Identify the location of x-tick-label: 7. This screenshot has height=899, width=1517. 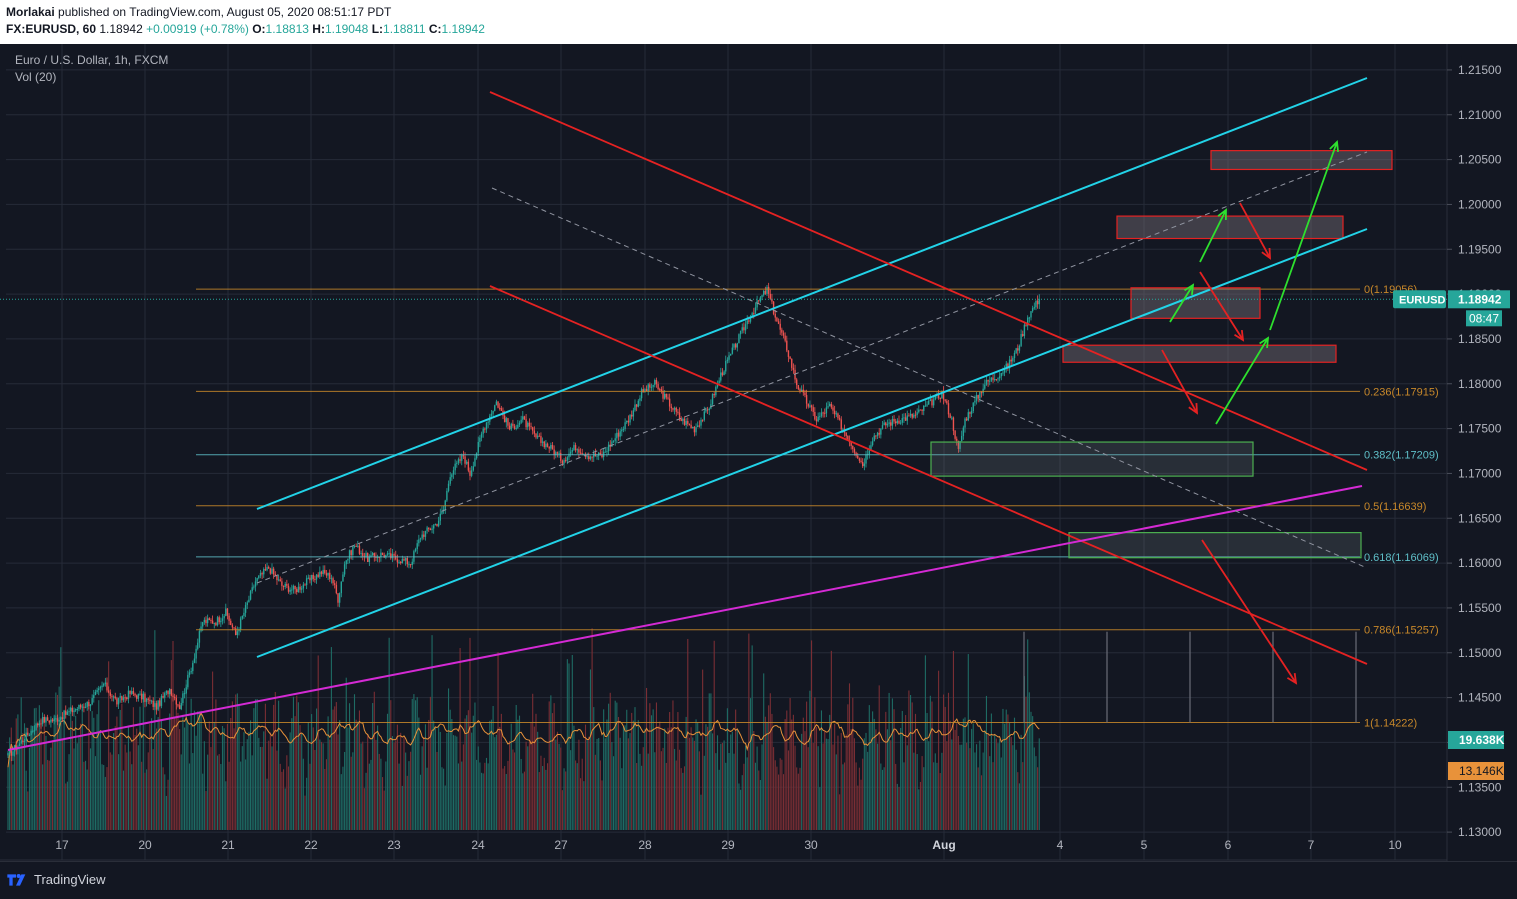
(1311, 845).